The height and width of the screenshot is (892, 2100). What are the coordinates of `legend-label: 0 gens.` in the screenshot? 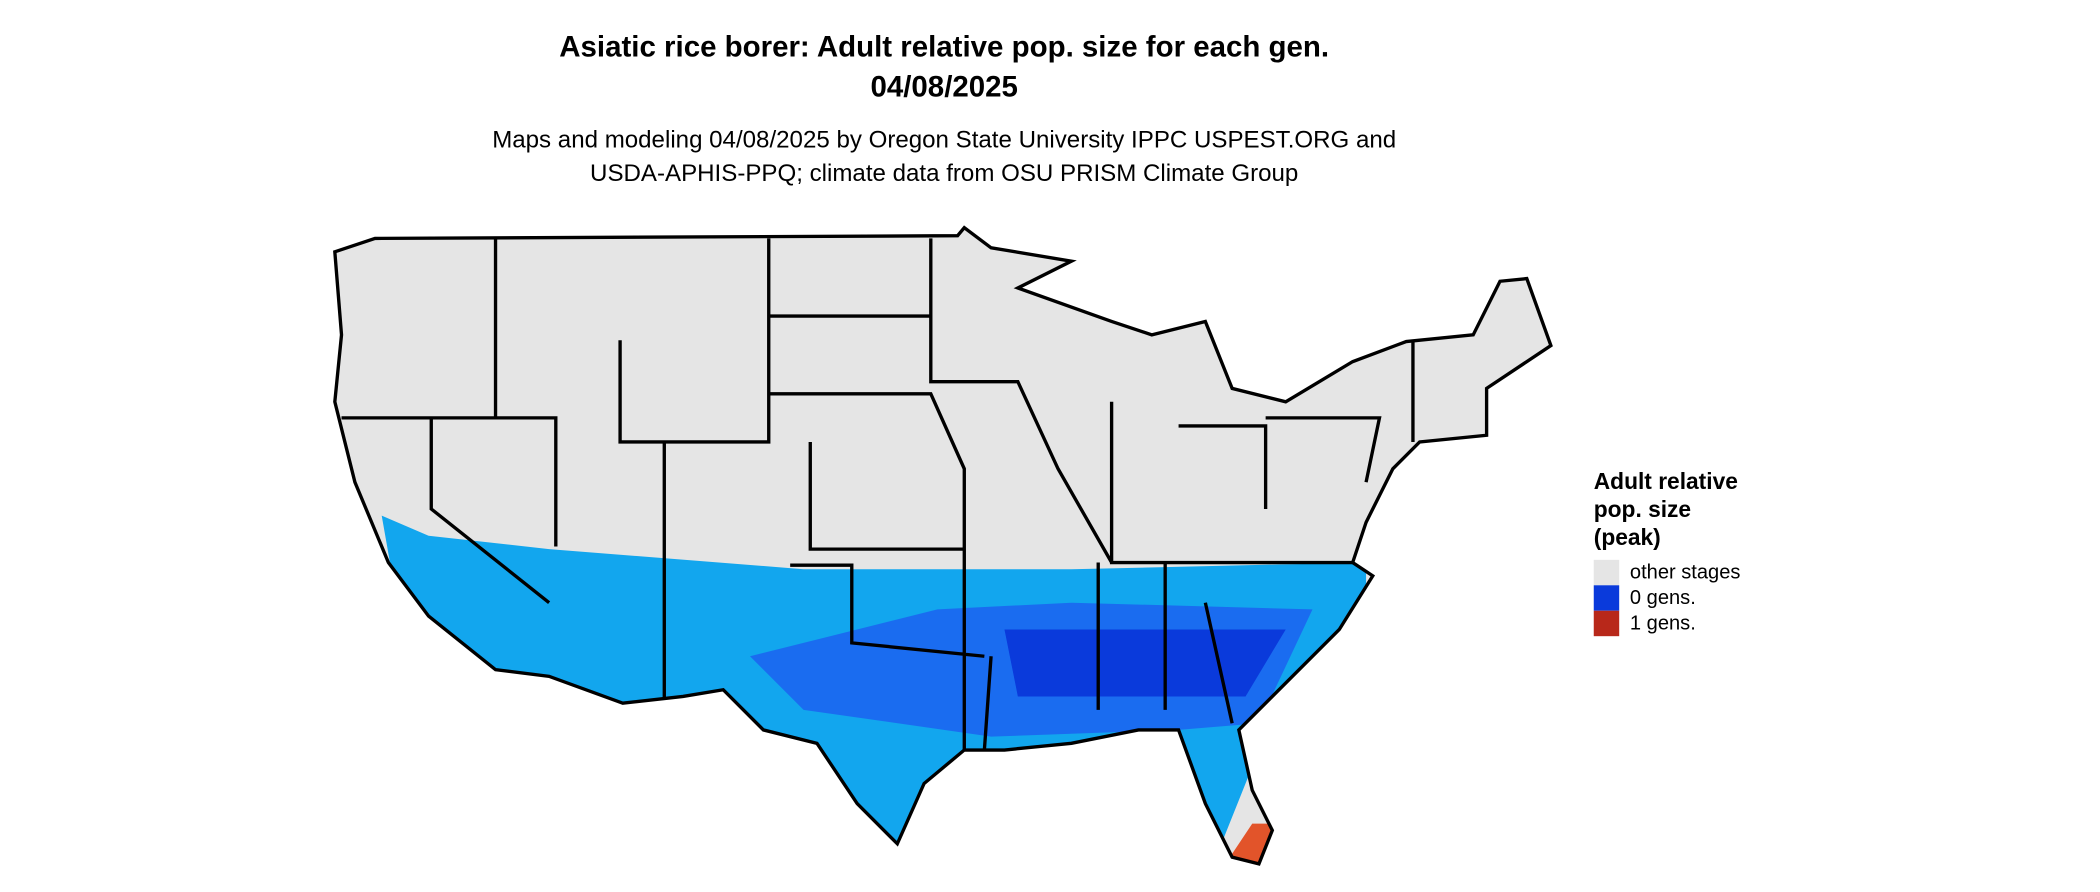 It's located at (1663, 598).